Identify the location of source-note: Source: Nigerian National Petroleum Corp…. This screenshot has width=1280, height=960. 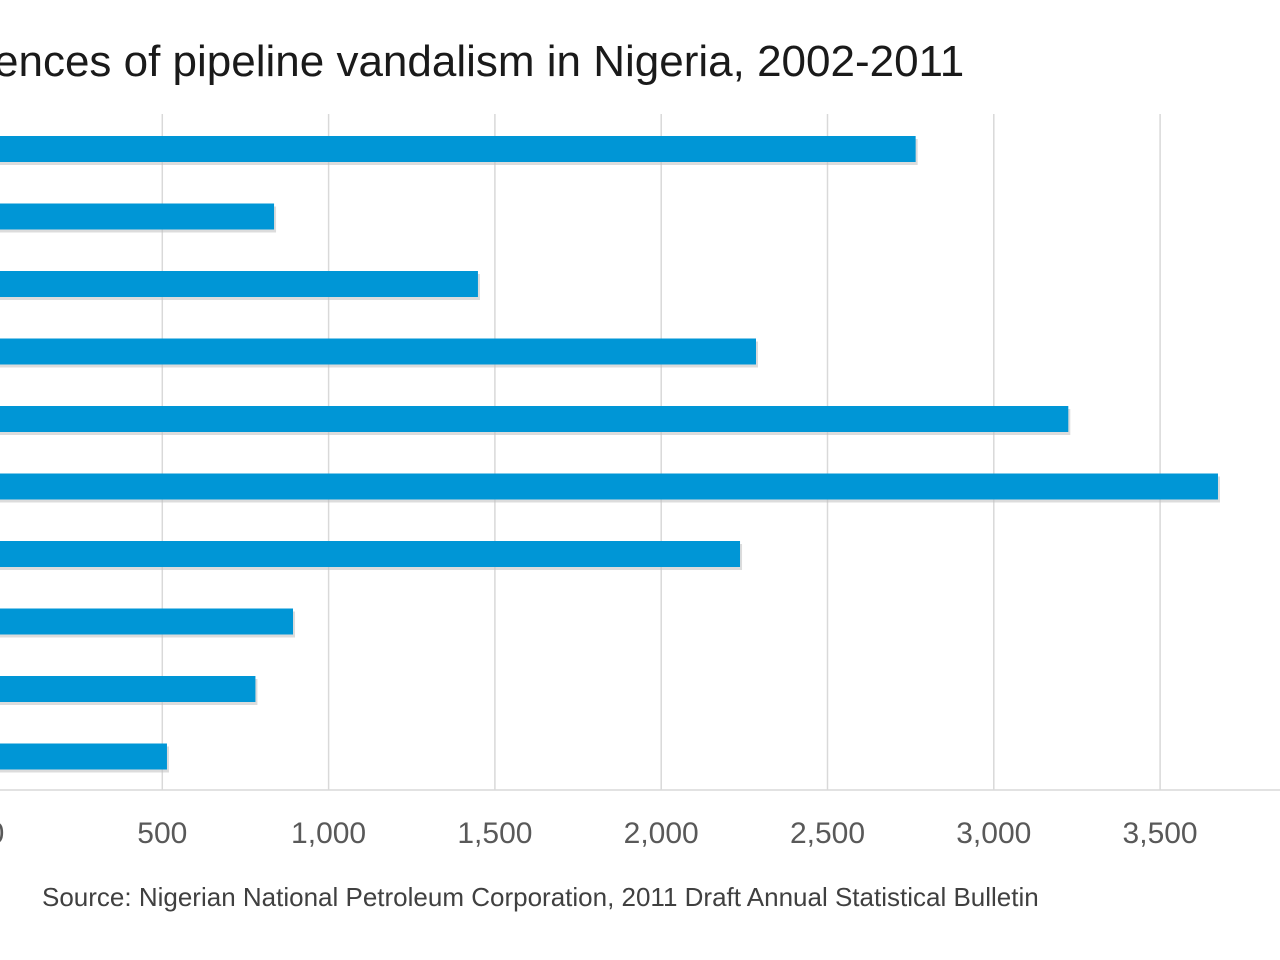
(540, 897).